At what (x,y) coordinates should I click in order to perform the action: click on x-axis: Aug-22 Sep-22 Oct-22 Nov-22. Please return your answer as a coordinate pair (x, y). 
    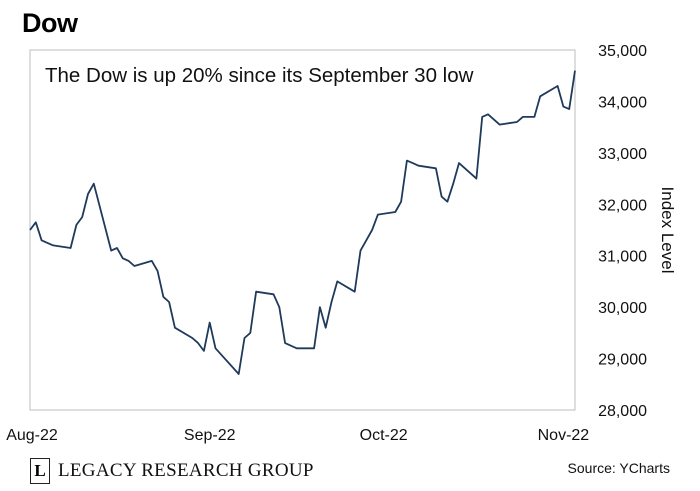
    Looking at the image, I should click on (297, 435).